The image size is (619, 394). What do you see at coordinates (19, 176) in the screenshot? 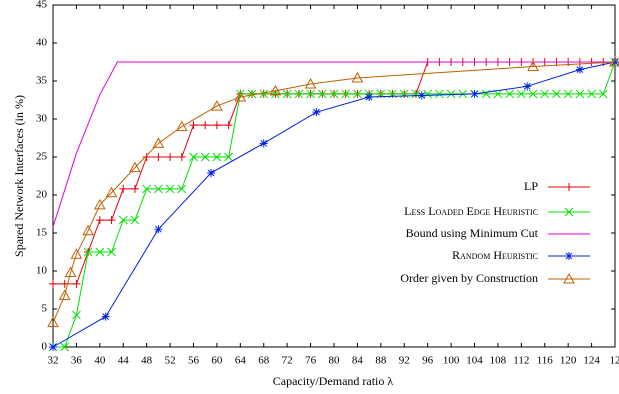
I see `y-axis-label: Spared Network Interfaces (in %)` at bounding box center [19, 176].